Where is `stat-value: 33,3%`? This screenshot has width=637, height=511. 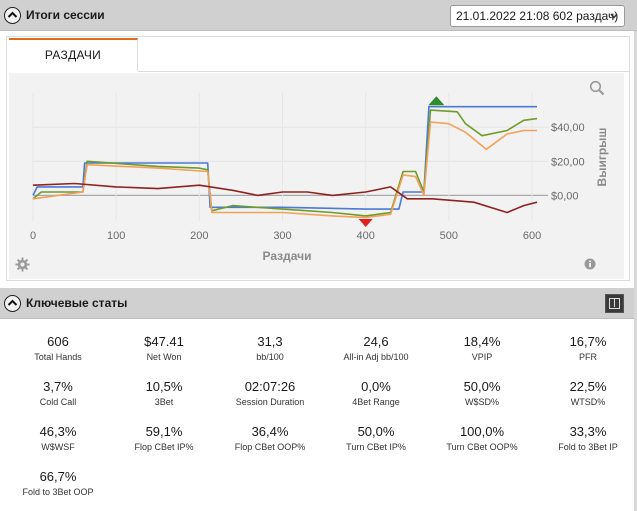 stat-value: 33,3% is located at coordinates (588, 431).